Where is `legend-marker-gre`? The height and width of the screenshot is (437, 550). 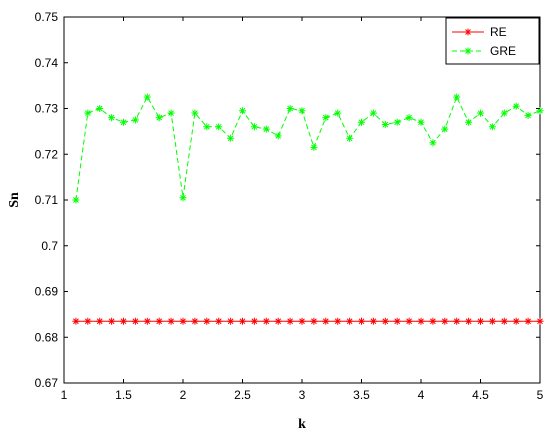 legend-marker-gre is located at coordinates (468, 51).